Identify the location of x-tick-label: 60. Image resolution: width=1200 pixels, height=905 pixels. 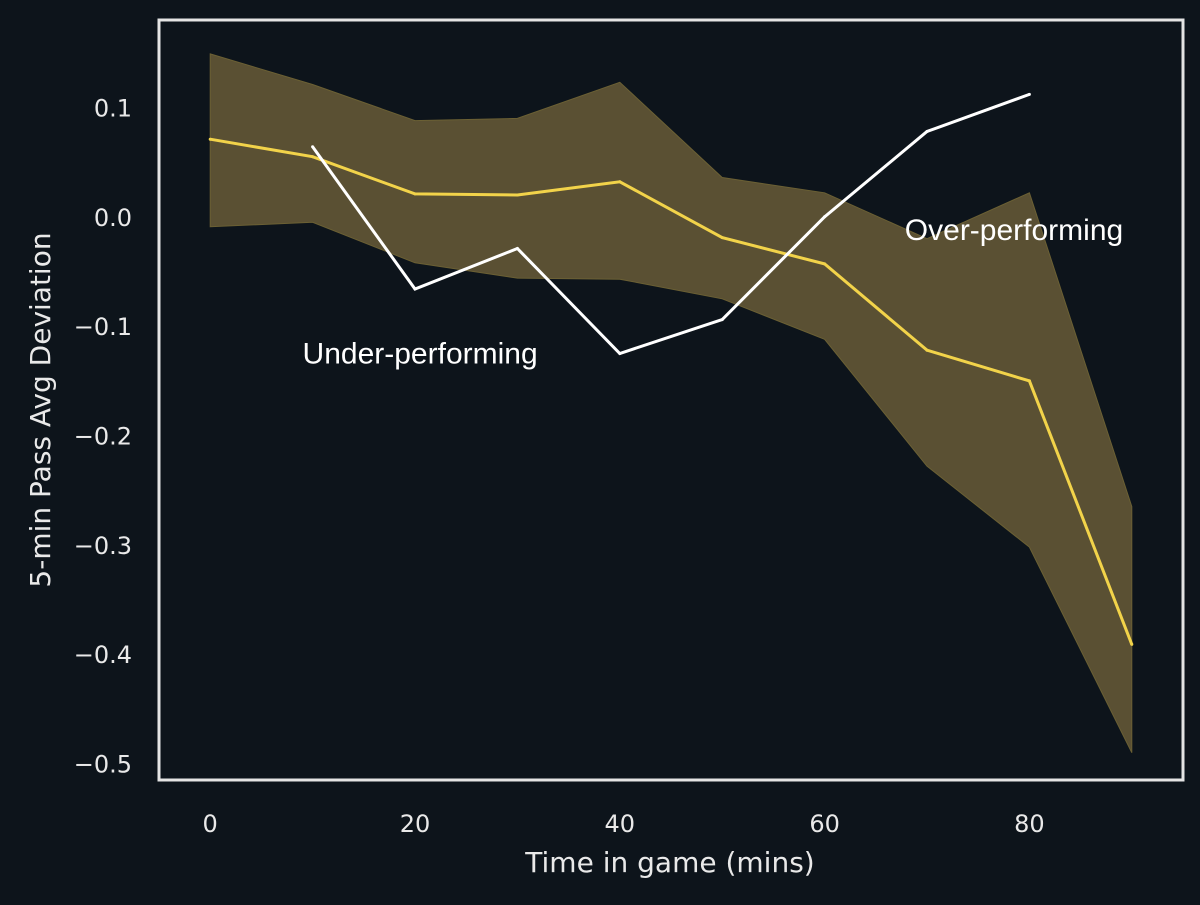
(824, 824).